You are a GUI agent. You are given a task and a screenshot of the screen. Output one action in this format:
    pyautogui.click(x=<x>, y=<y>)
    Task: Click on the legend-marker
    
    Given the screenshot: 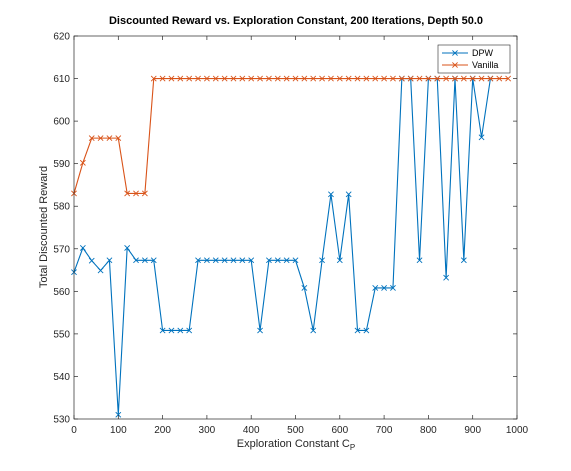 What is the action you would take?
    pyautogui.click(x=455, y=53)
    